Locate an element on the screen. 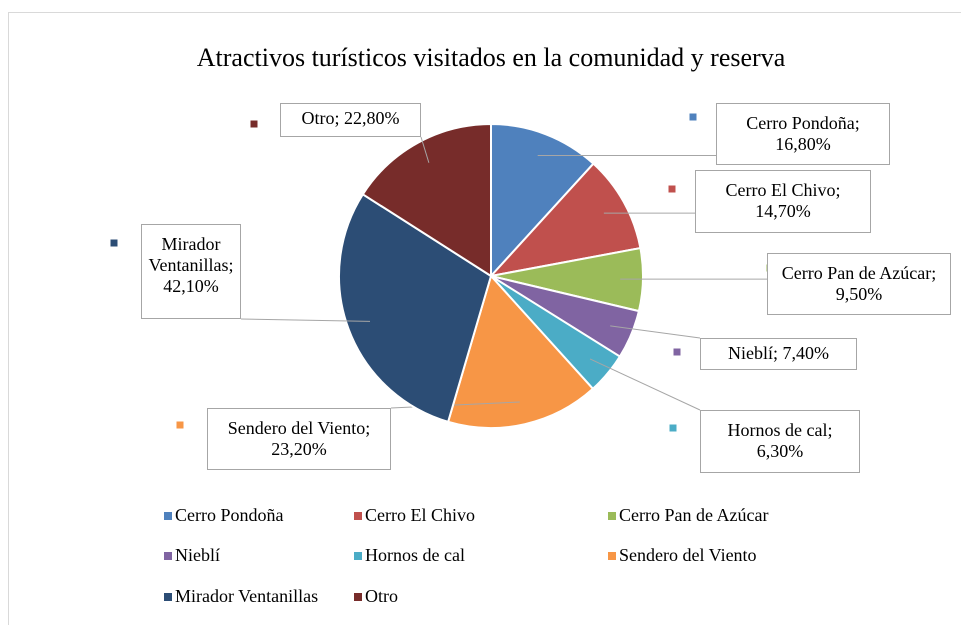 The image size is (961, 625). data-label: Mirador Ventanillas; 42,10% is located at coordinates (191, 271).